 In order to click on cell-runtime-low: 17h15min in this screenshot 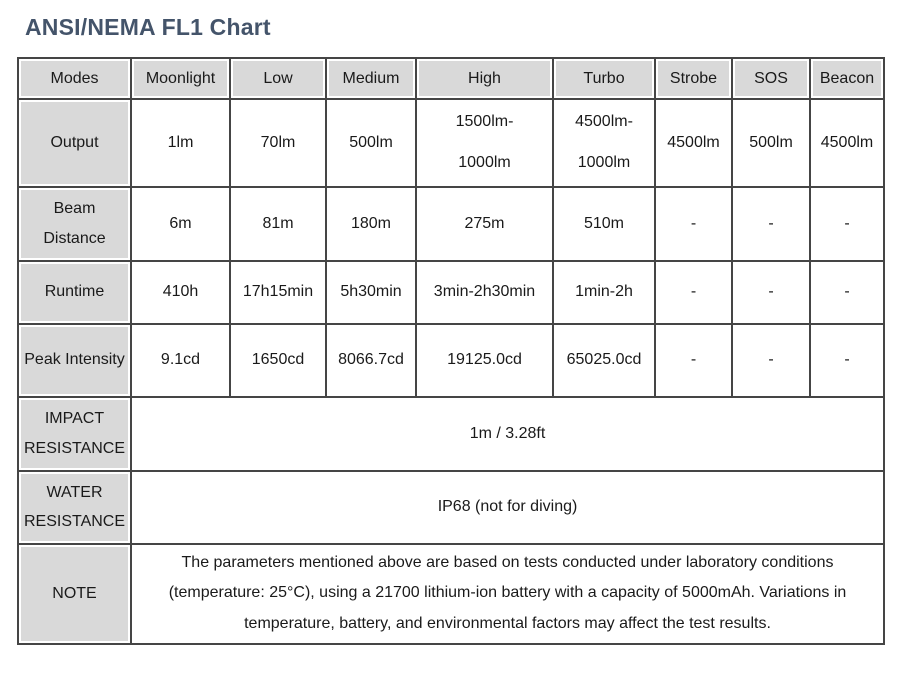, I will do `click(278, 292)`.